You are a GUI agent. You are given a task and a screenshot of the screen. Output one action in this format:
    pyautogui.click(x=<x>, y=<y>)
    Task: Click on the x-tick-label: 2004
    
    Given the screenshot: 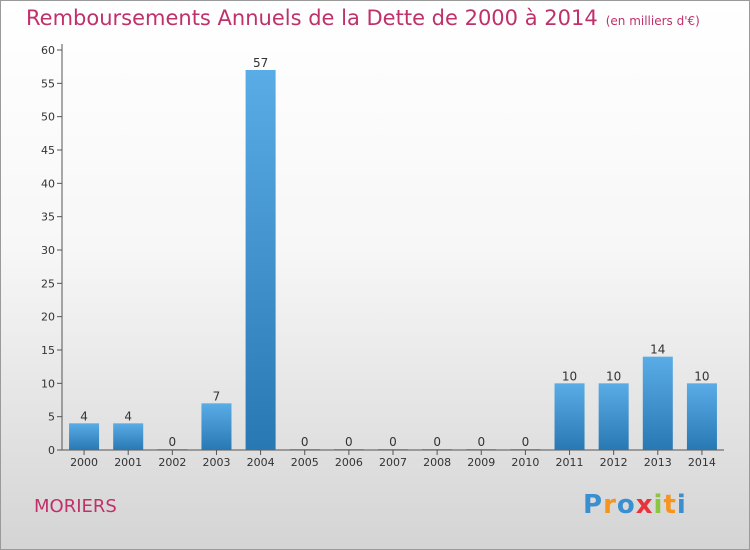 What is the action you would take?
    pyautogui.click(x=261, y=462)
    